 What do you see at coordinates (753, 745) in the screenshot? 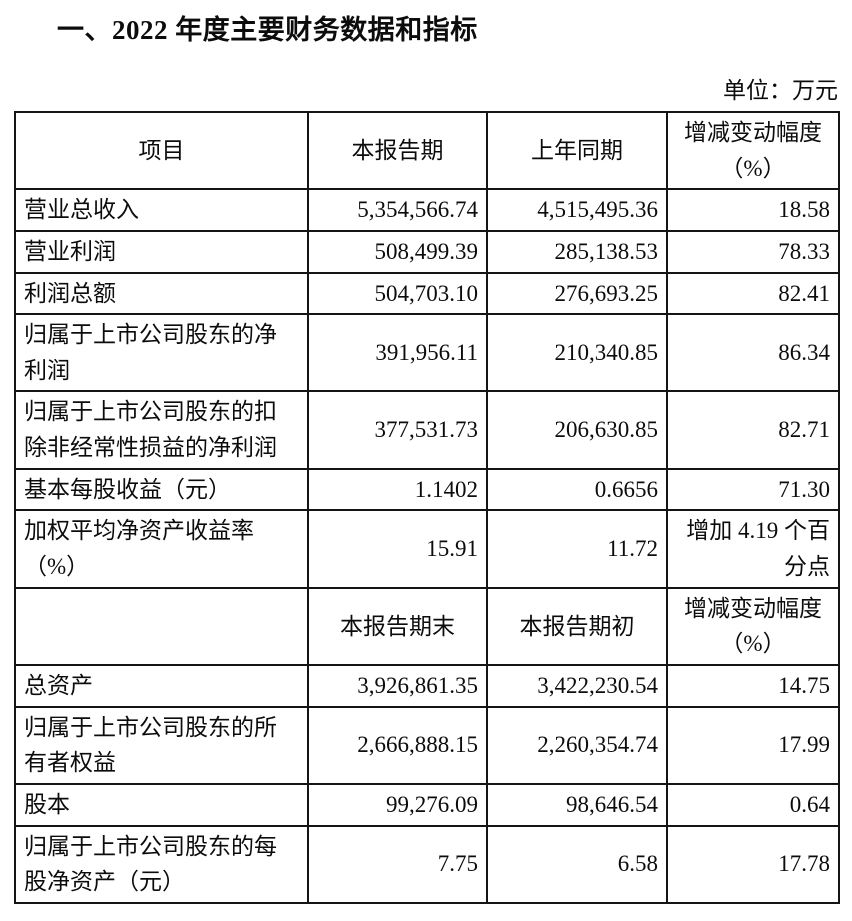
I see `row-change-value: 17.99` at bounding box center [753, 745].